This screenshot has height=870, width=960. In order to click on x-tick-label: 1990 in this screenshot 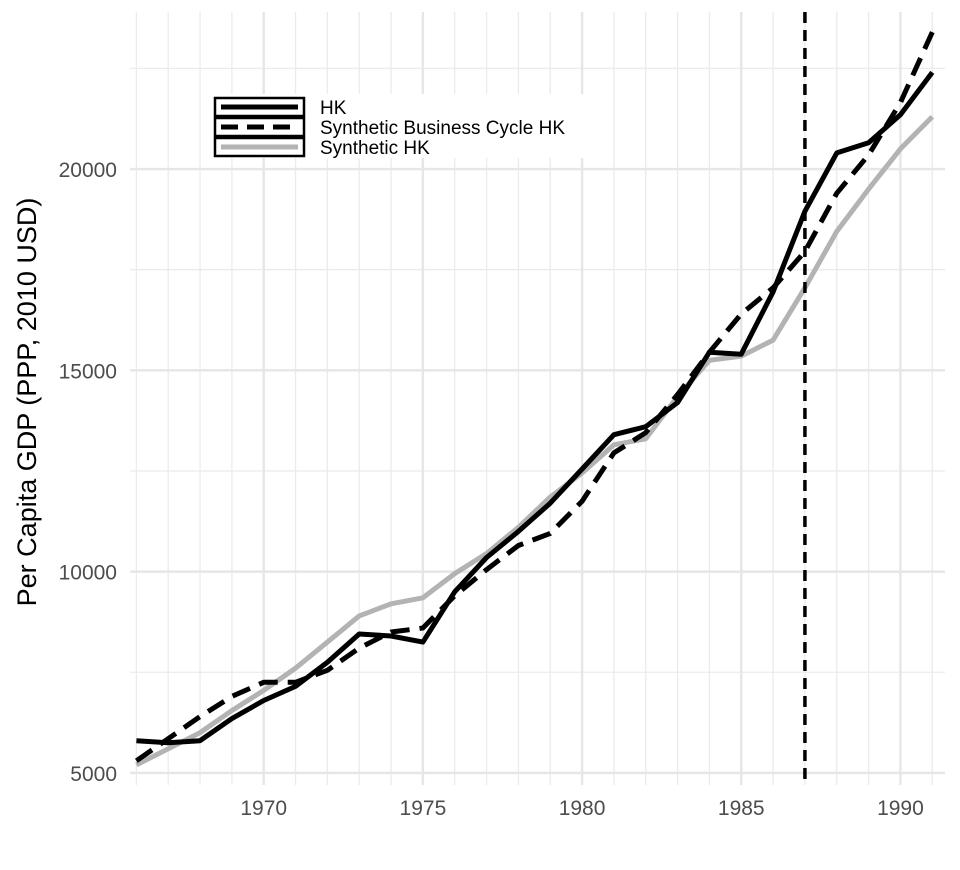, I will do `click(900, 808)`.